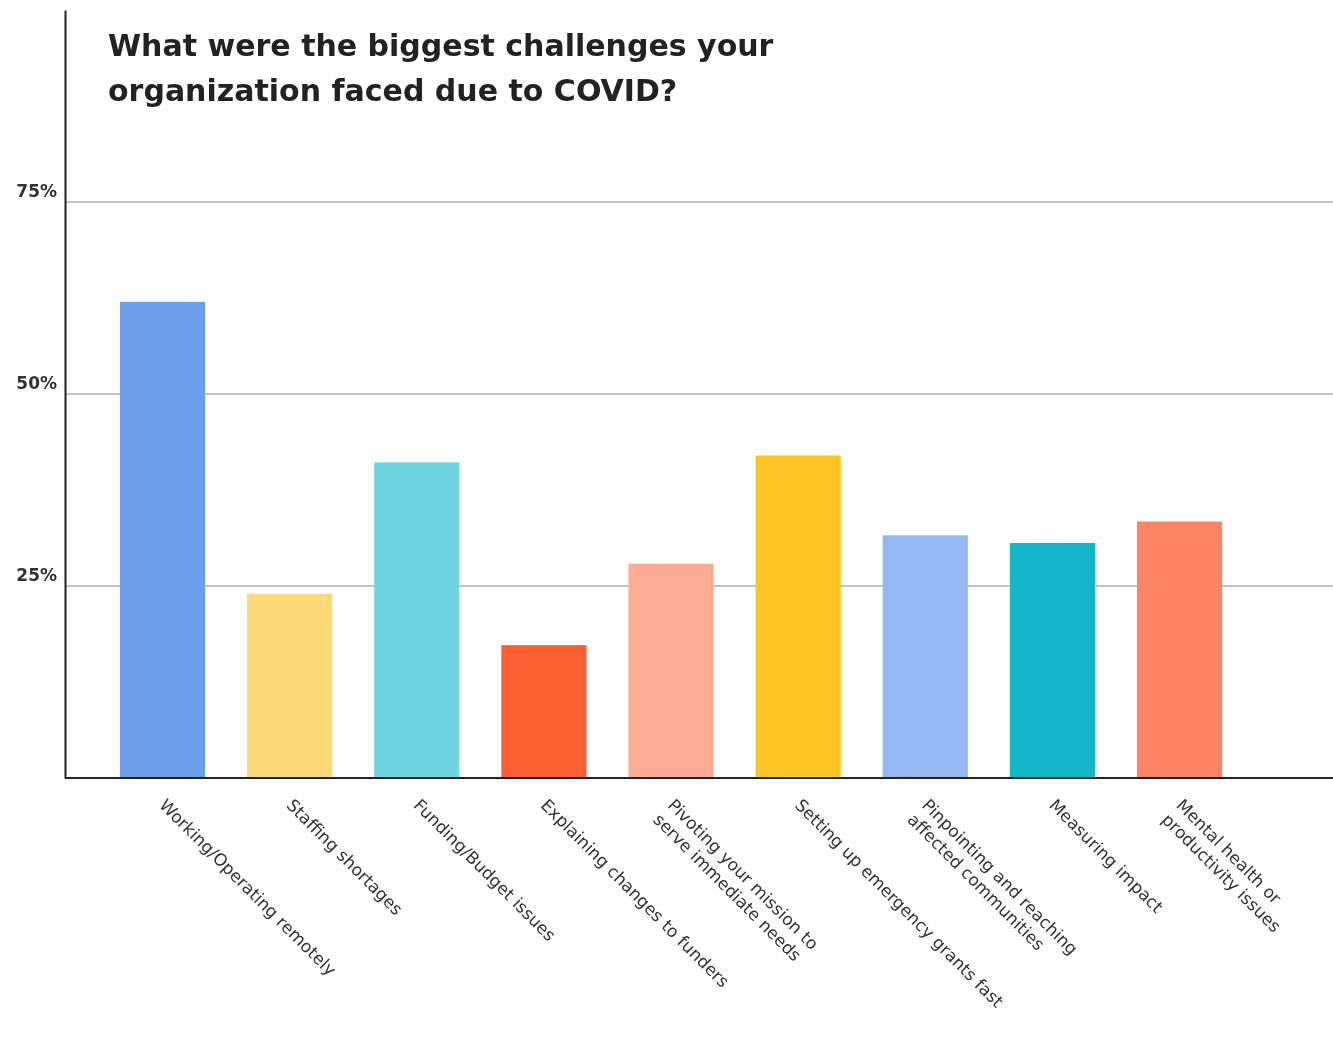 This screenshot has width=1333, height=1040. Describe the element at coordinates (441, 68) in the screenshot. I see `text: What were the biggest challenges your organization faced due to COVID?` at that location.